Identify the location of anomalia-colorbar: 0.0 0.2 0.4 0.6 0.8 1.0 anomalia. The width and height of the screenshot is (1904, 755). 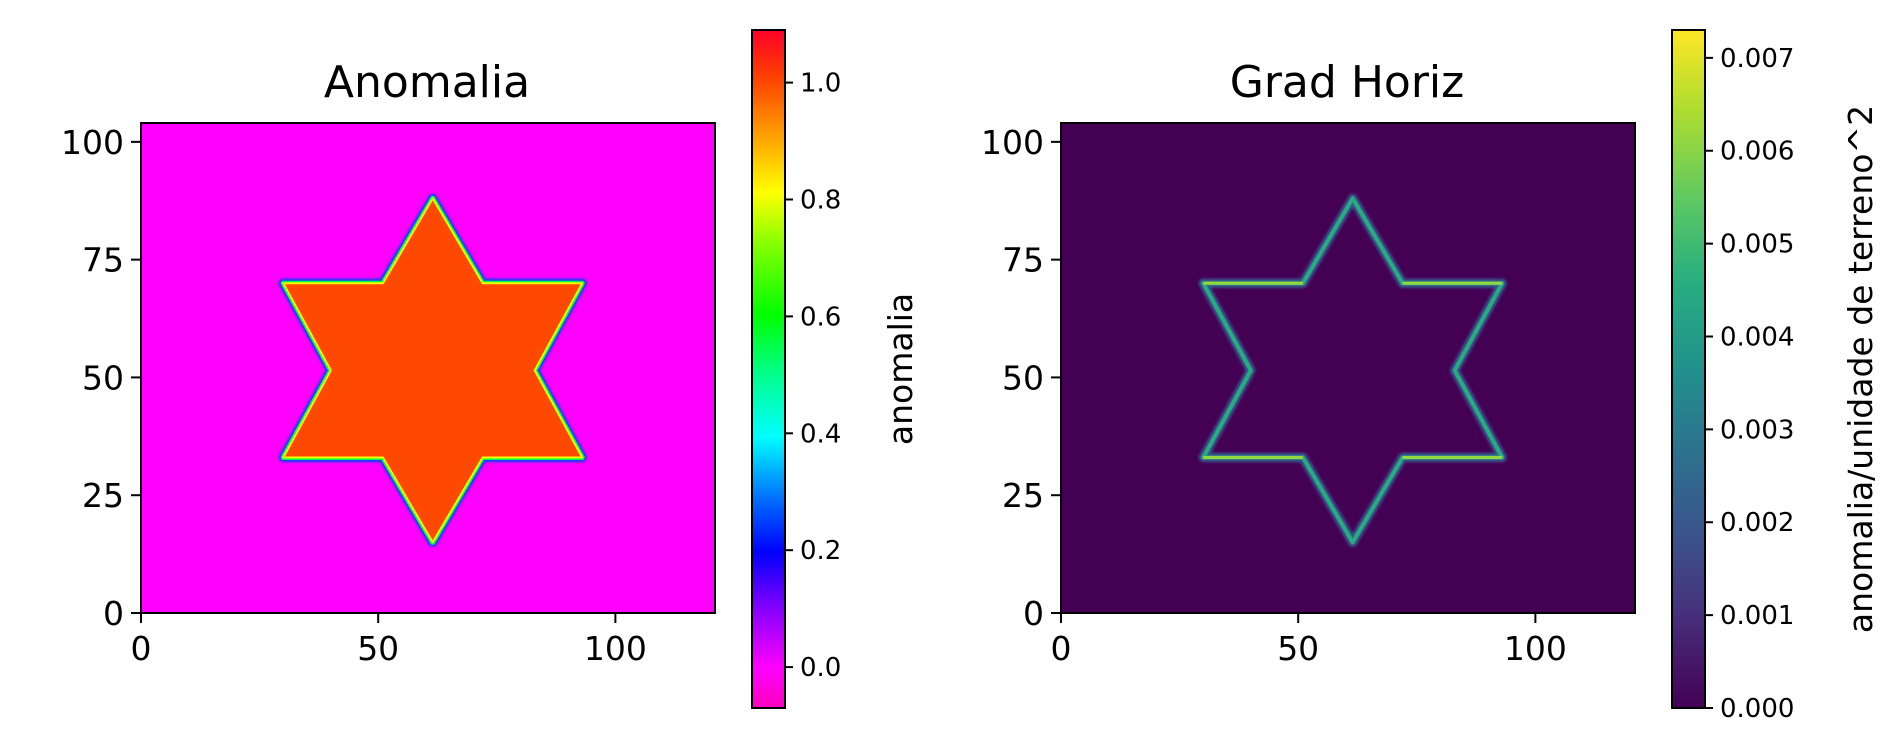
(835, 369).